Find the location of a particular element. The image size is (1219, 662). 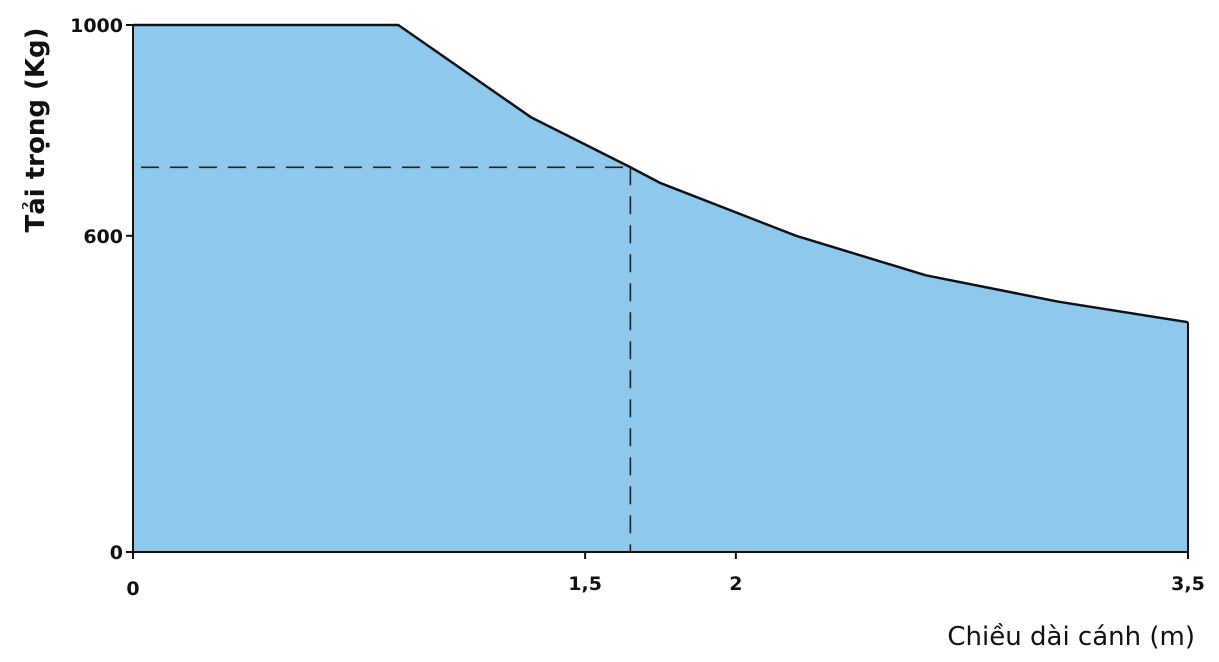

x-tick-label: 2 is located at coordinates (735, 584).